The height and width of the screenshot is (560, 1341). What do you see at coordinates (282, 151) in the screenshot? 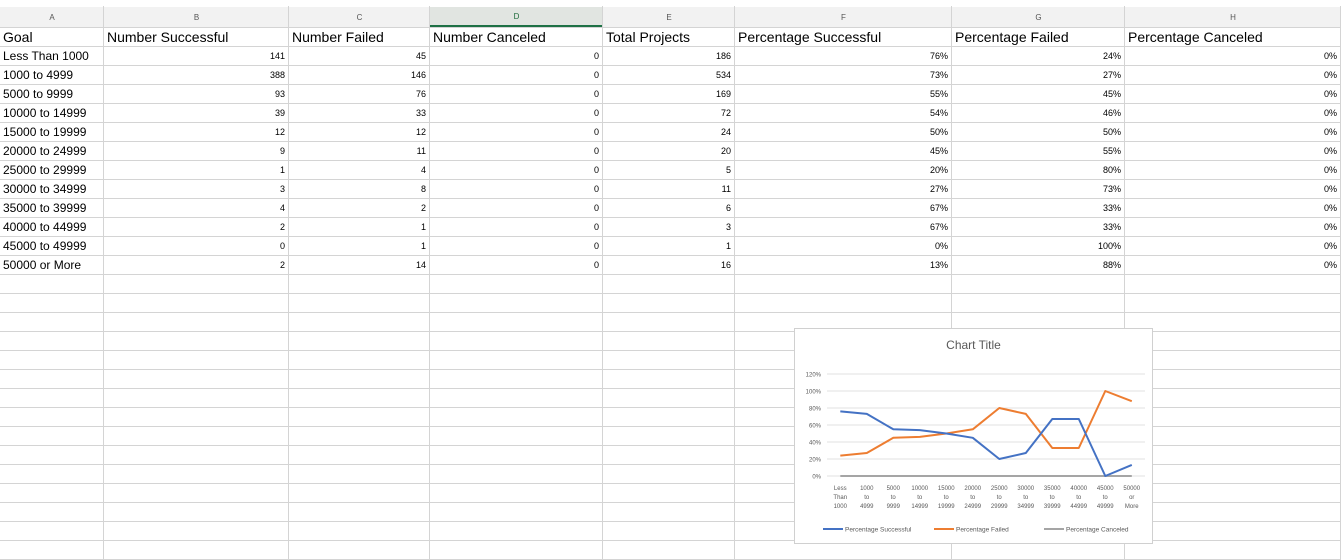
I see `data-cell: 9` at bounding box center [282, 151].